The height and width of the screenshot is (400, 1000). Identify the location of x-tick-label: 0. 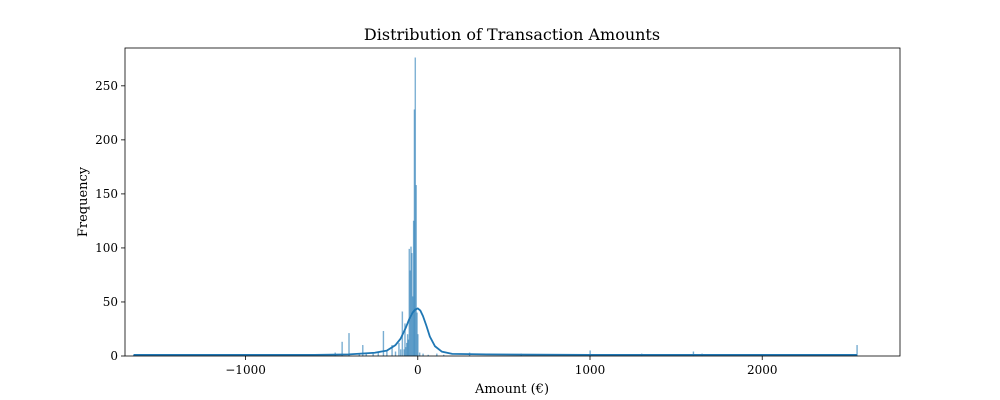
(418, 370).